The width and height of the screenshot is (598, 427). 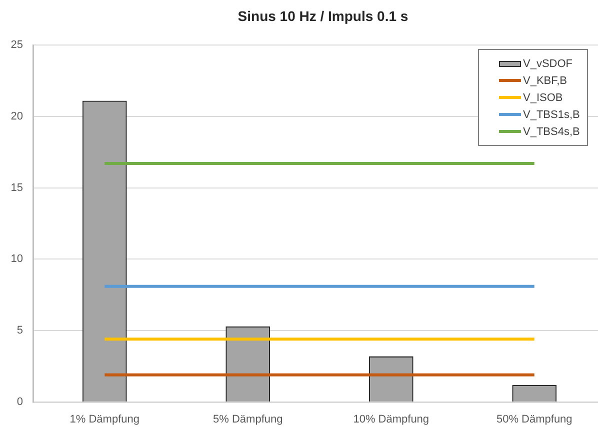 I want to click on x-tick-label: 10% Dämpfung, so click(x=391, y=420).